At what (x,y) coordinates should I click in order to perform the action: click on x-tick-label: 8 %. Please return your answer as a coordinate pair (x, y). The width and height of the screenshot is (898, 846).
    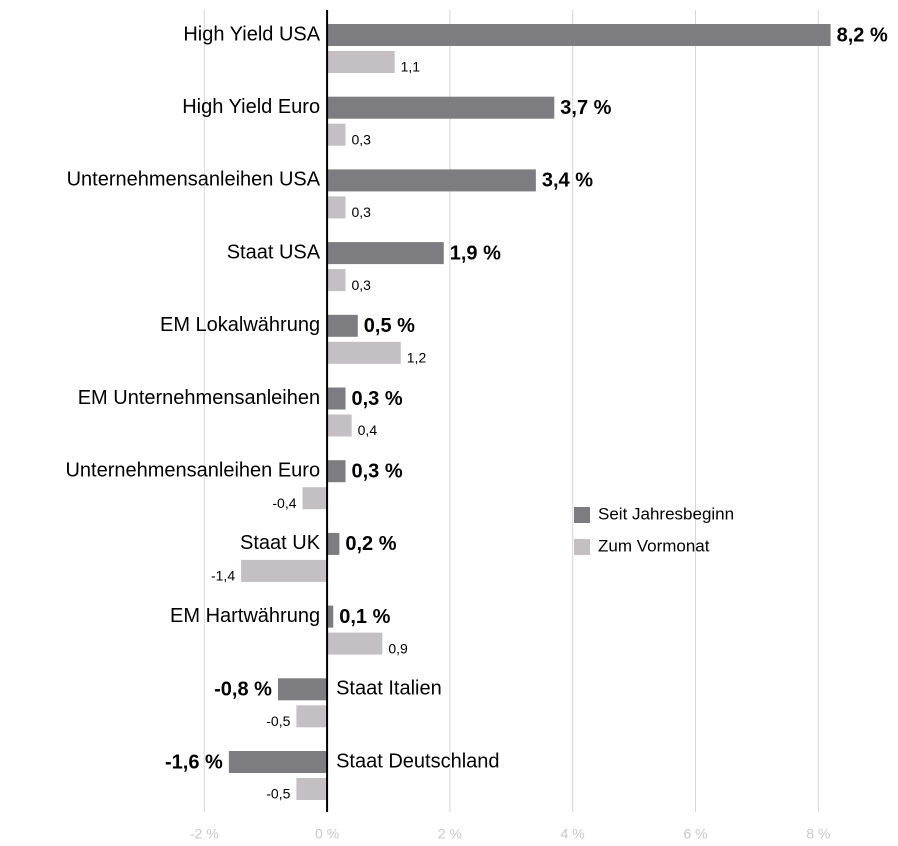
    Looking at the image, I should click on (818, 834).